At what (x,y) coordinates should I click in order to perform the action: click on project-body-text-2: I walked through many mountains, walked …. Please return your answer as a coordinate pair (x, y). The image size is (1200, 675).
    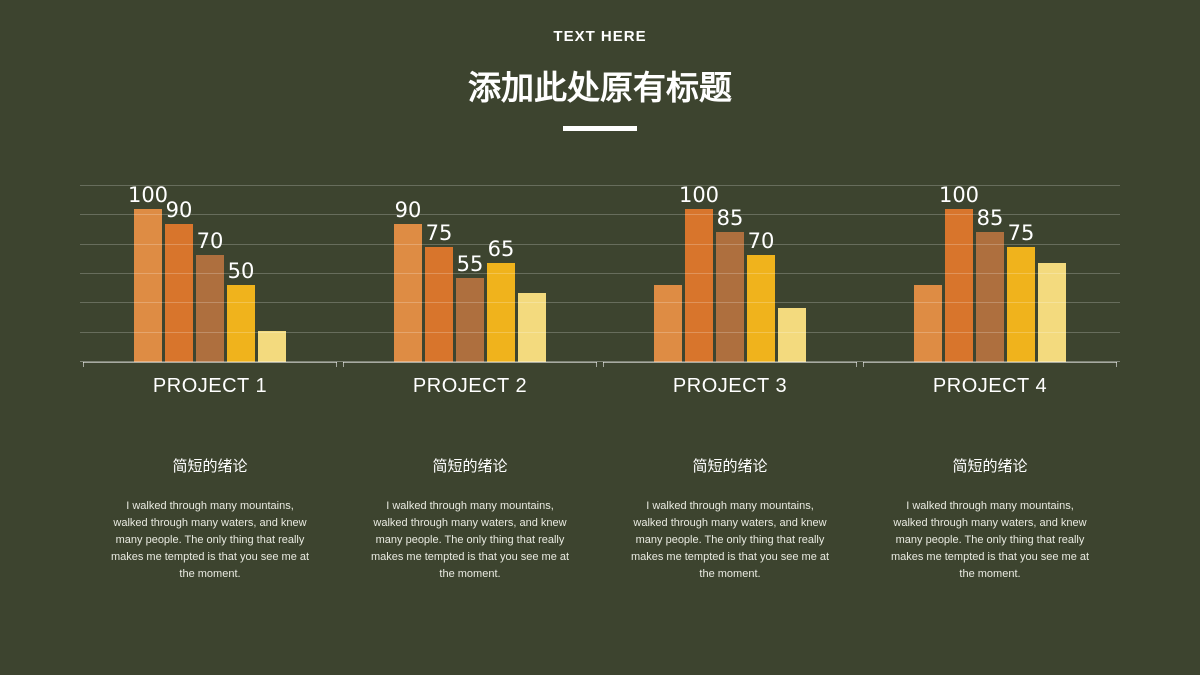
    Looking at the image, I should click on (470, 540).